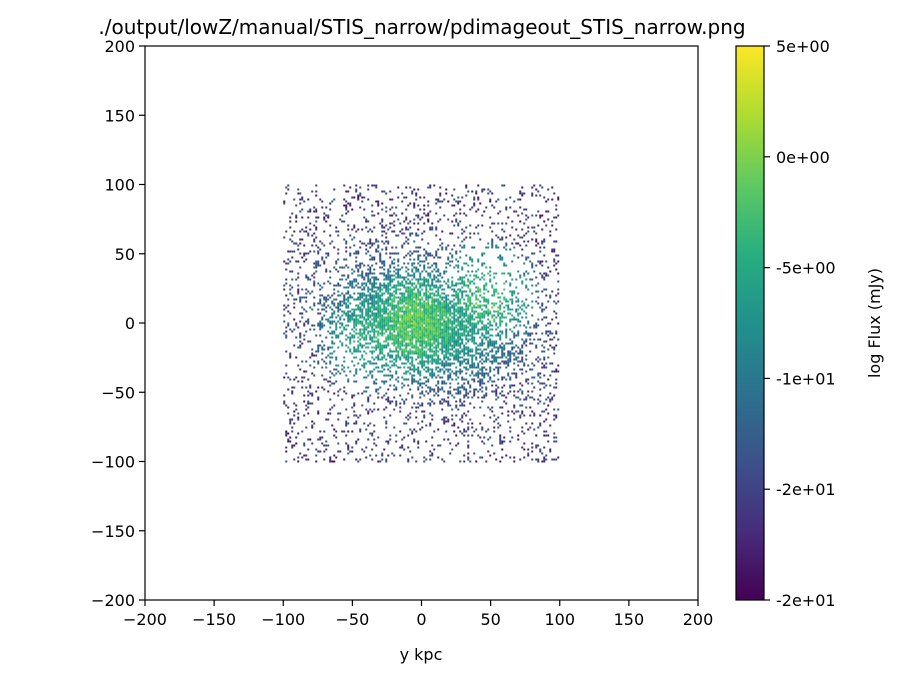 This screenshot has width=899, height=678. Describe the element at coordinates (214, 619) in the screenshot. I see `x-tick-label: −150` at that location.